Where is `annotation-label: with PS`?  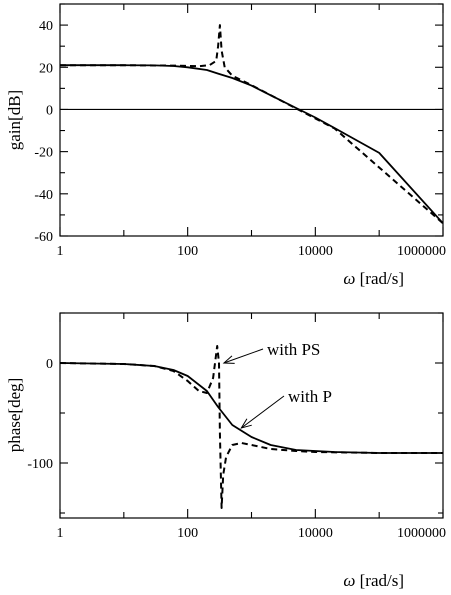
annotation-label: with PS is located at coordinates (293, 349).